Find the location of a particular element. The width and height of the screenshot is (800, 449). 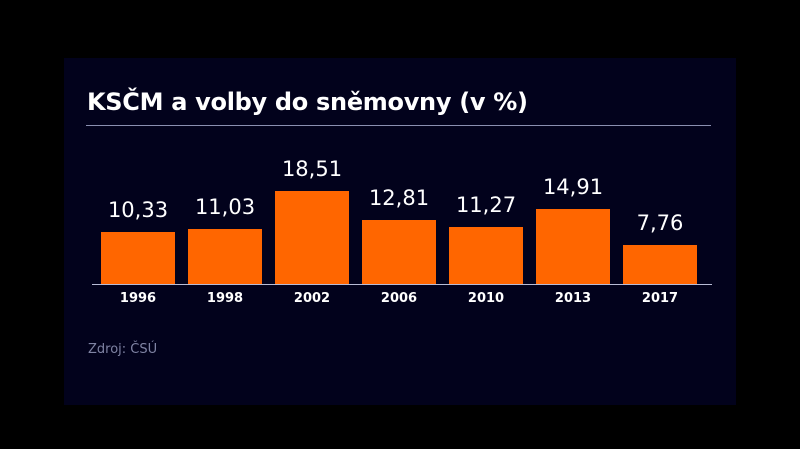

value-label: 11,27 is located at coordinates (486, 205).